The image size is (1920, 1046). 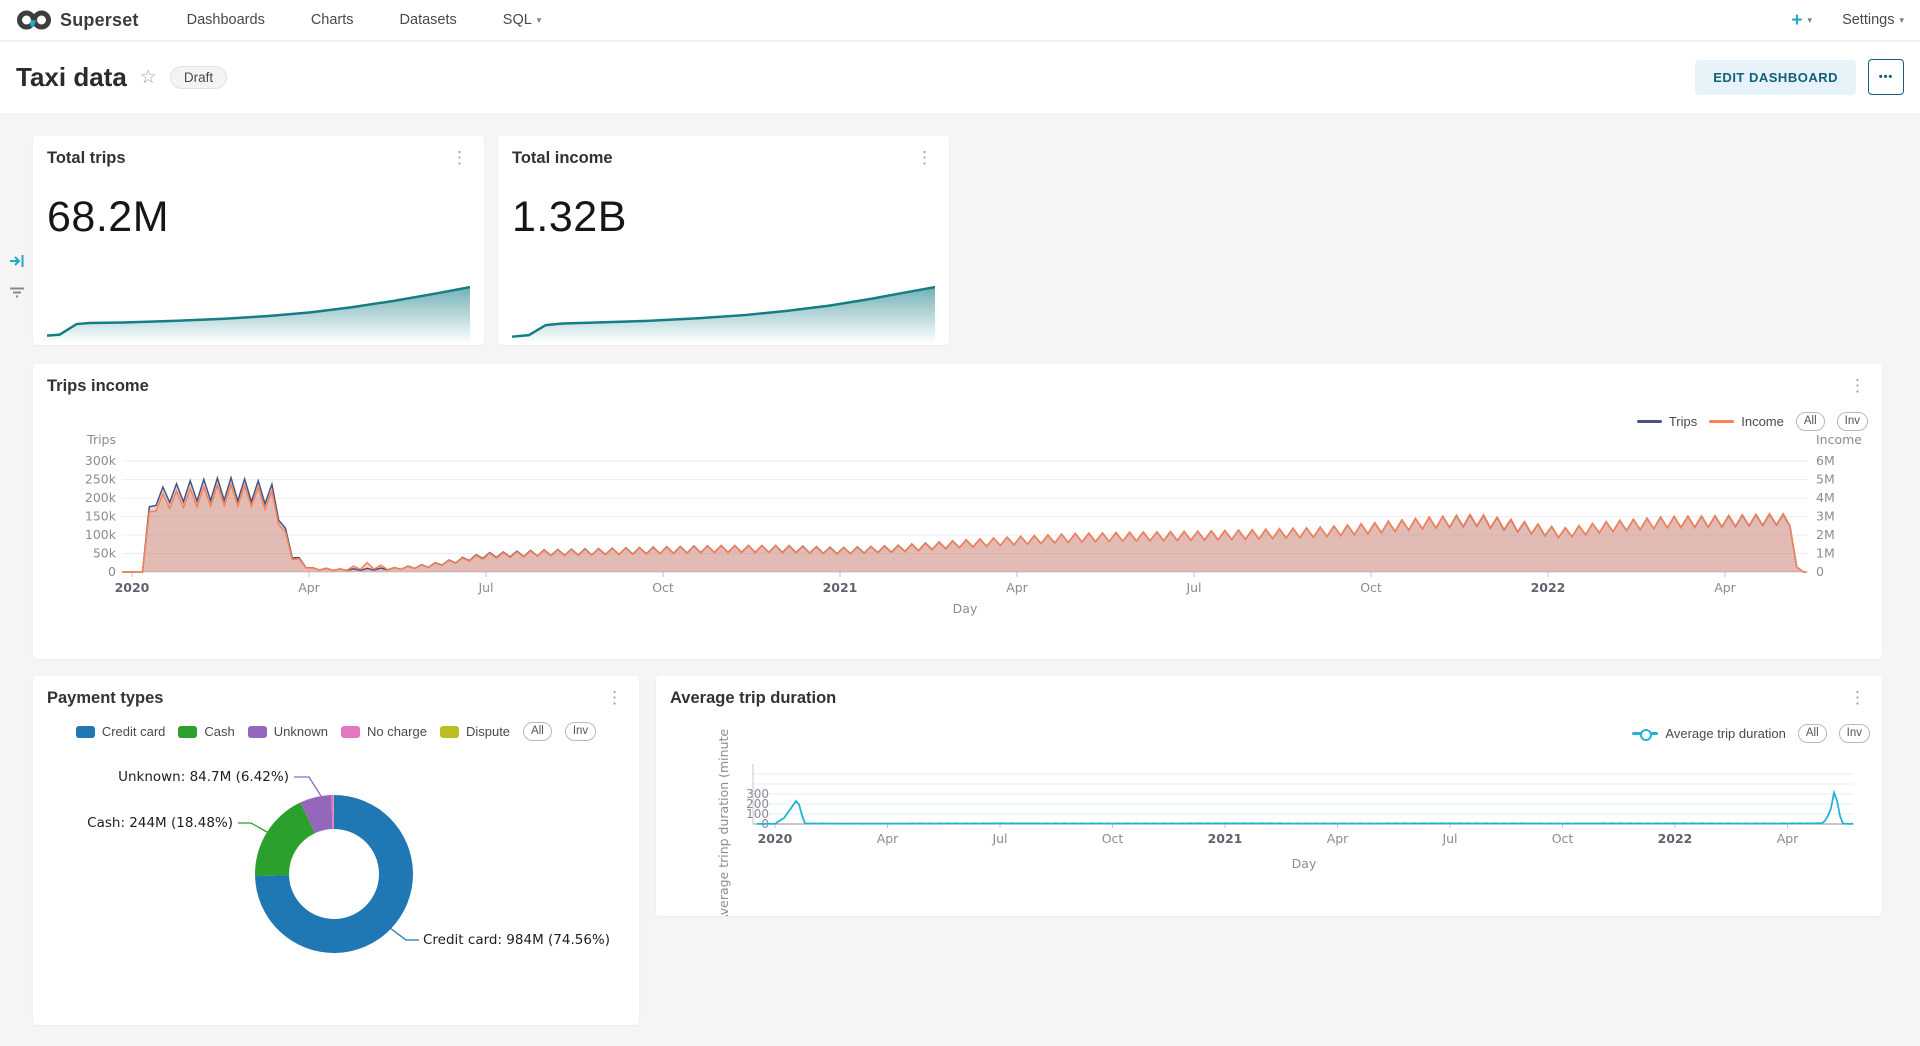 I want to click on chart-title: Total trips, so click(x=86, y=158).